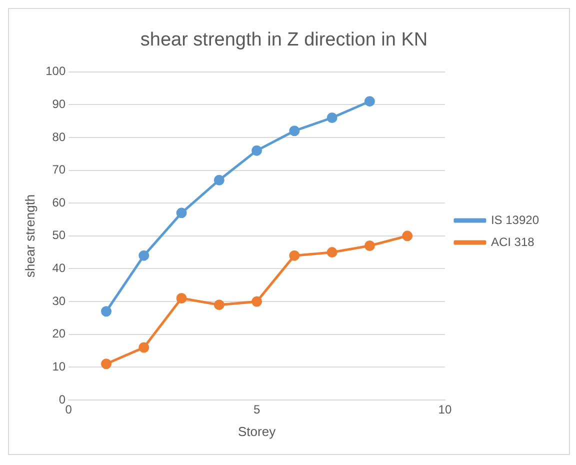  I want to click on x-tick-label: 5, so click(256, 409).